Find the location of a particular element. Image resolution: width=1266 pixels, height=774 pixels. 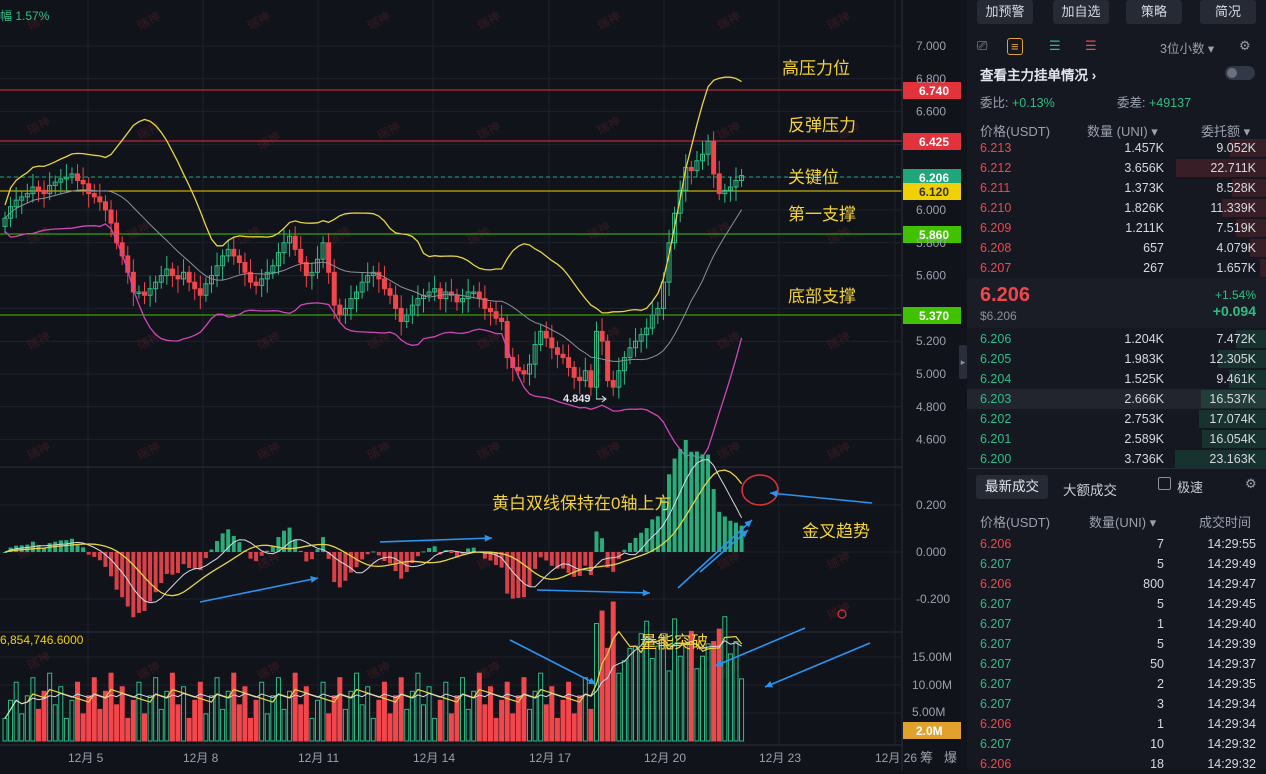

y-tick-label: 6.600 is located at coordinates (931, 112).